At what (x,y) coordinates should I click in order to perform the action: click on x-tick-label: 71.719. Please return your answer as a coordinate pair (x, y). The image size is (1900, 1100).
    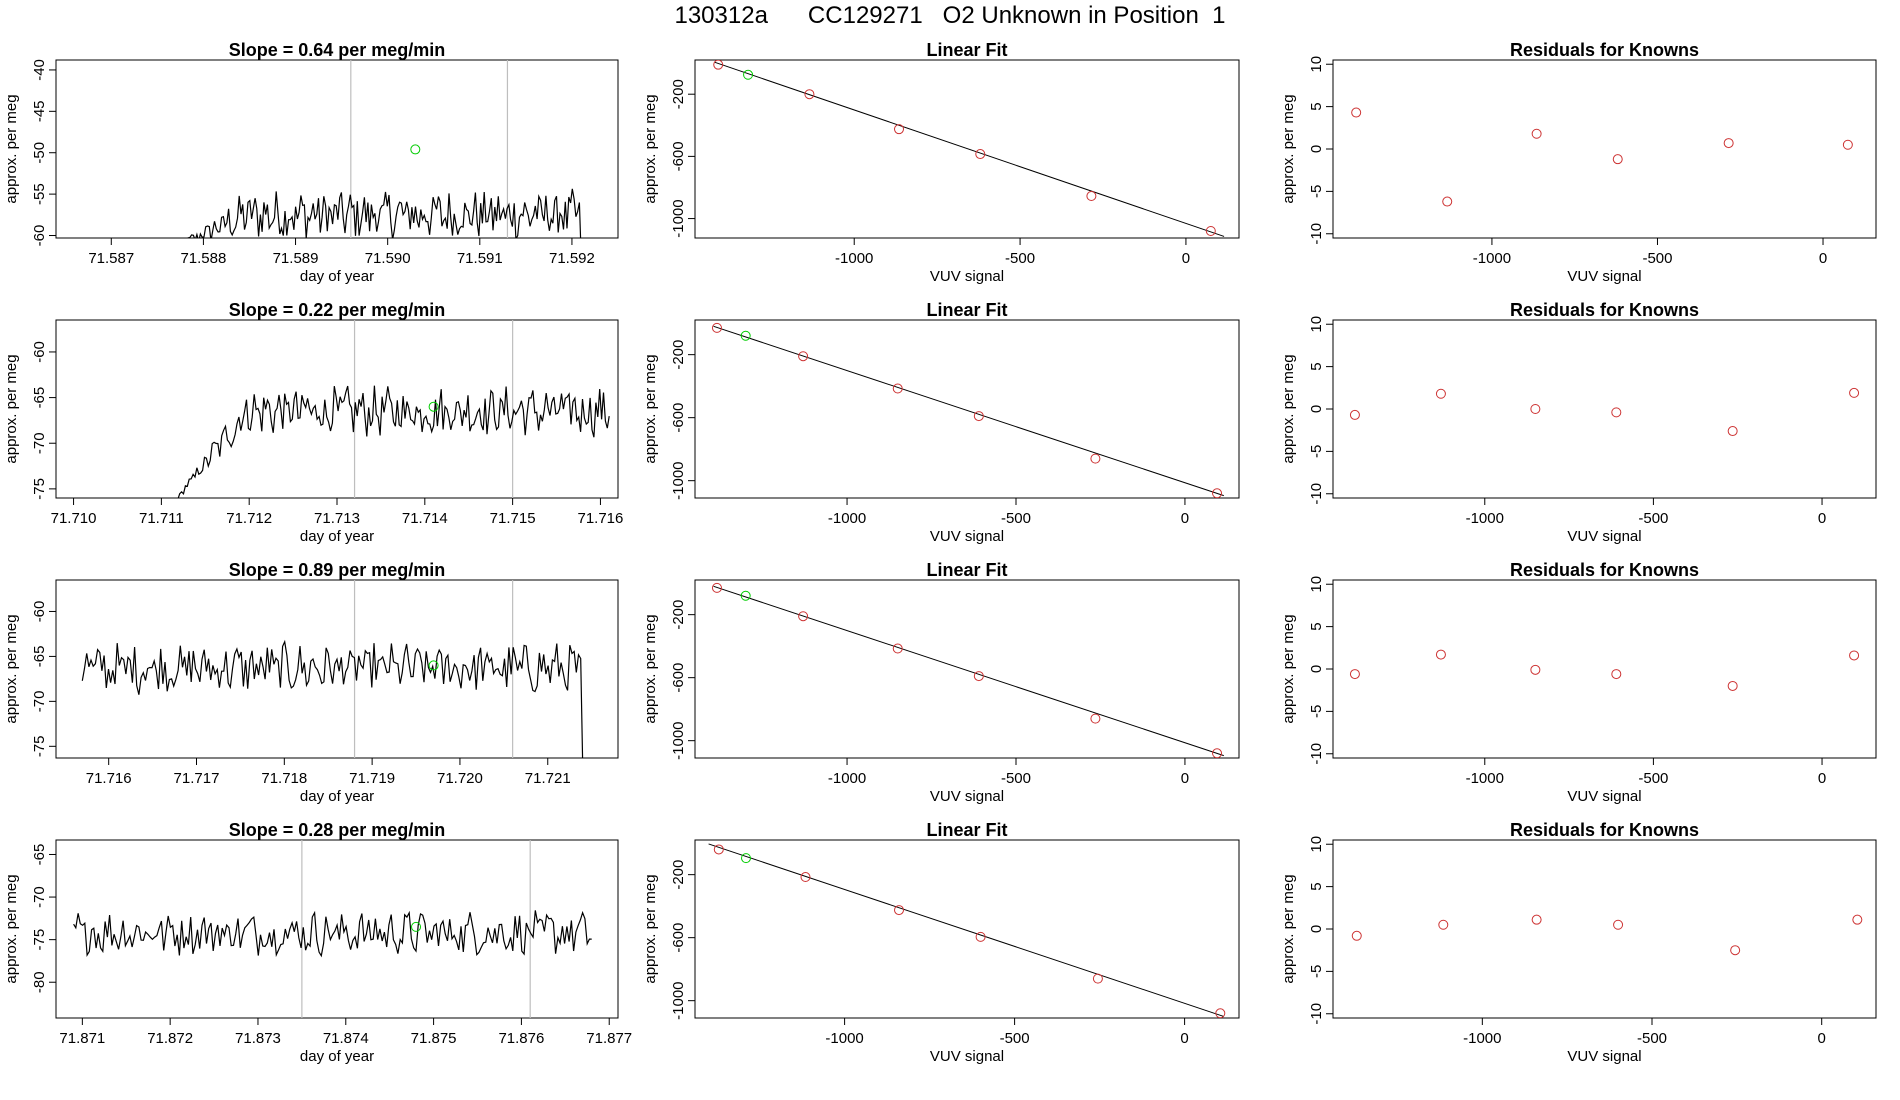
    Looking at the image, I should click on (372, 778).